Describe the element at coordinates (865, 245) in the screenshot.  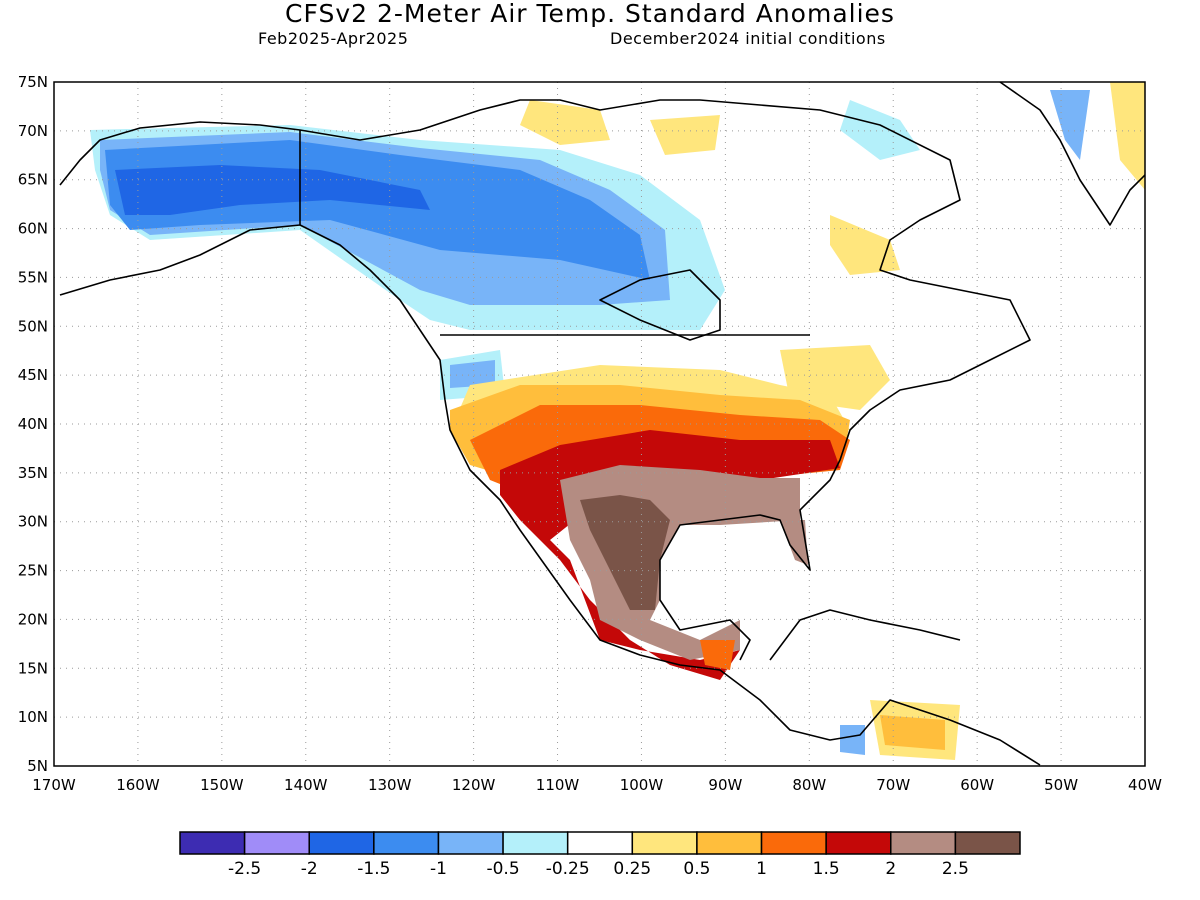
I see `anomaly-hudson-pos` at that location.